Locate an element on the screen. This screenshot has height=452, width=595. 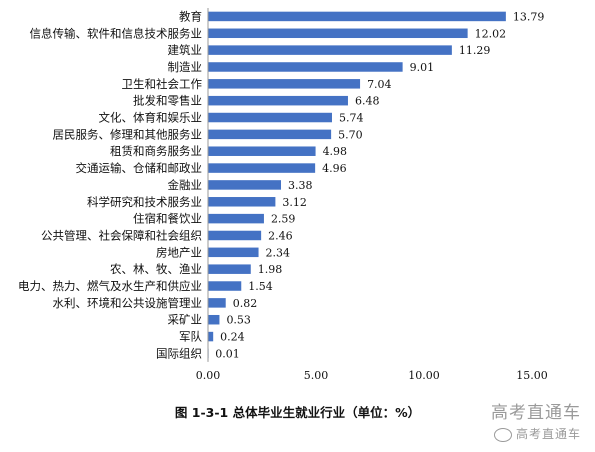
watermark-text: 高考直通车 is located at coordinates (536, 413).